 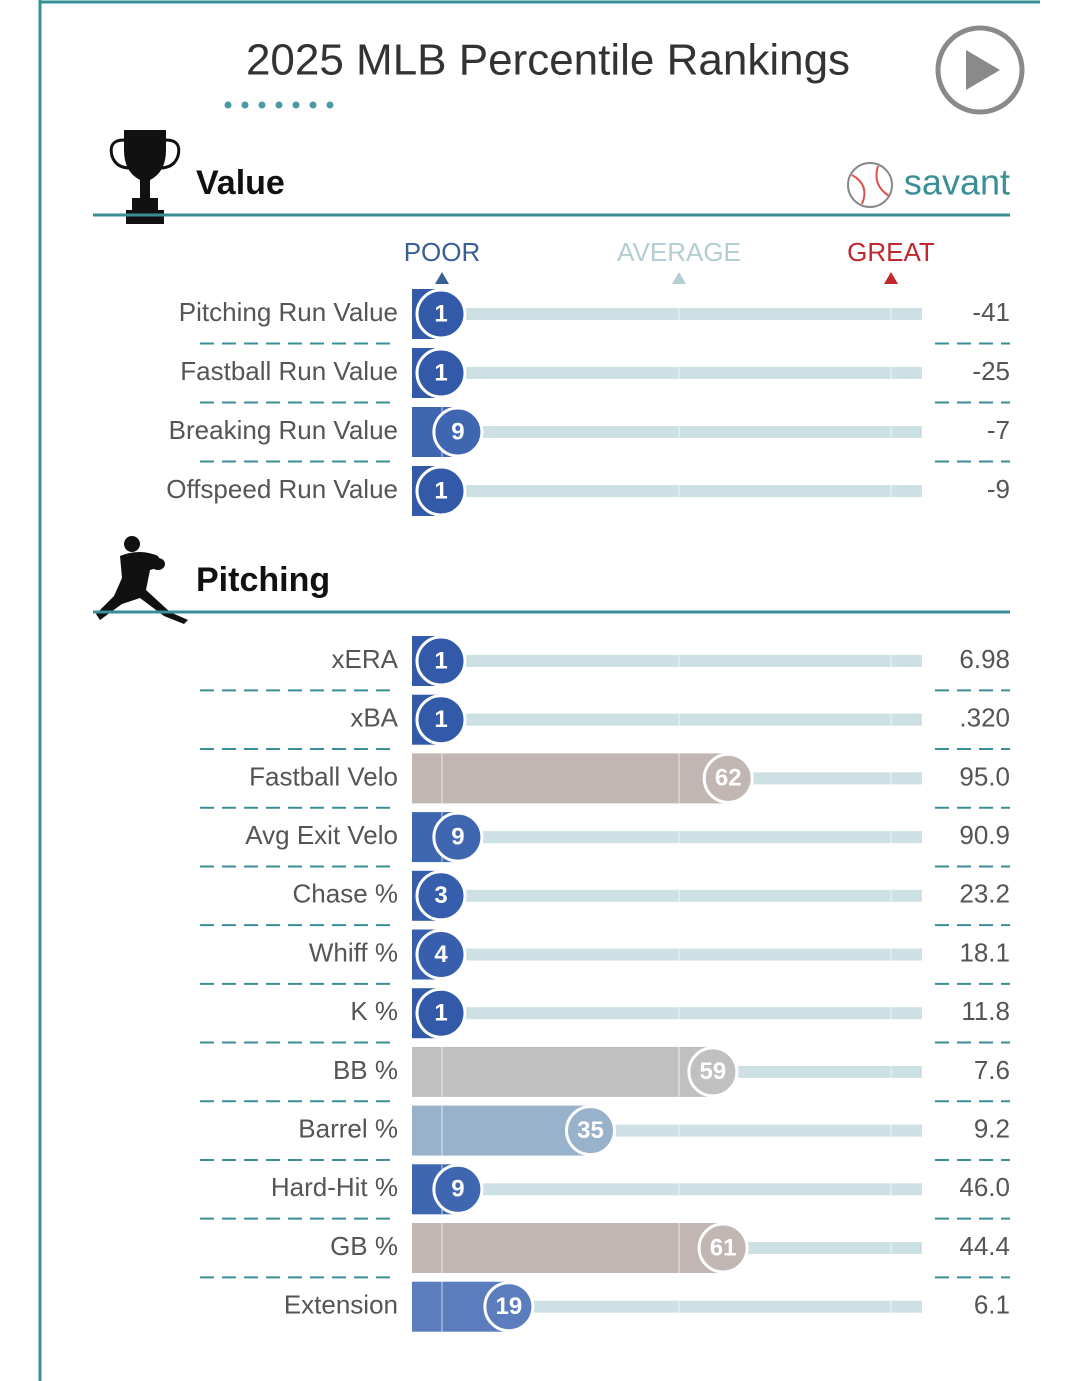 What do you see at coordinates (240, 183) in the screenshot?
I see `section-title: Value` at bounding box center [240, 183].